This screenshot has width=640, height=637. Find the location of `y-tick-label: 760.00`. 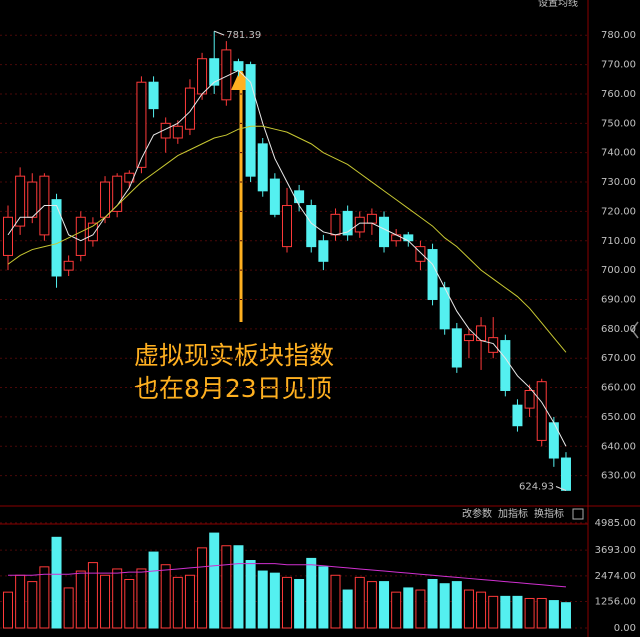

y-tick-label: 760.00 is located at coordinates (618, 94).